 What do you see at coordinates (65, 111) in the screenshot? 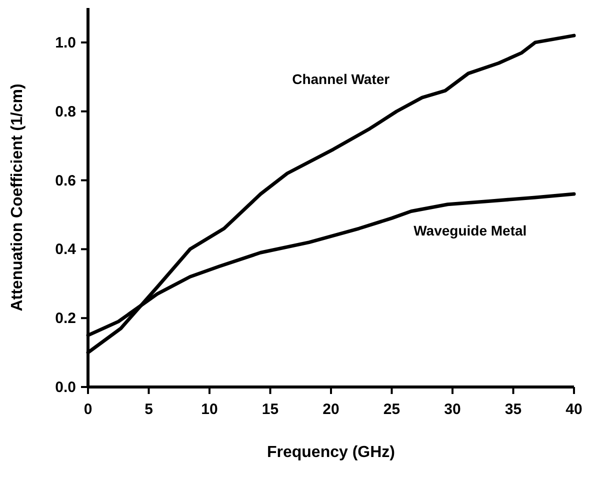
I see `y-tick-label: 0.8` at bounding box center [65, 111].